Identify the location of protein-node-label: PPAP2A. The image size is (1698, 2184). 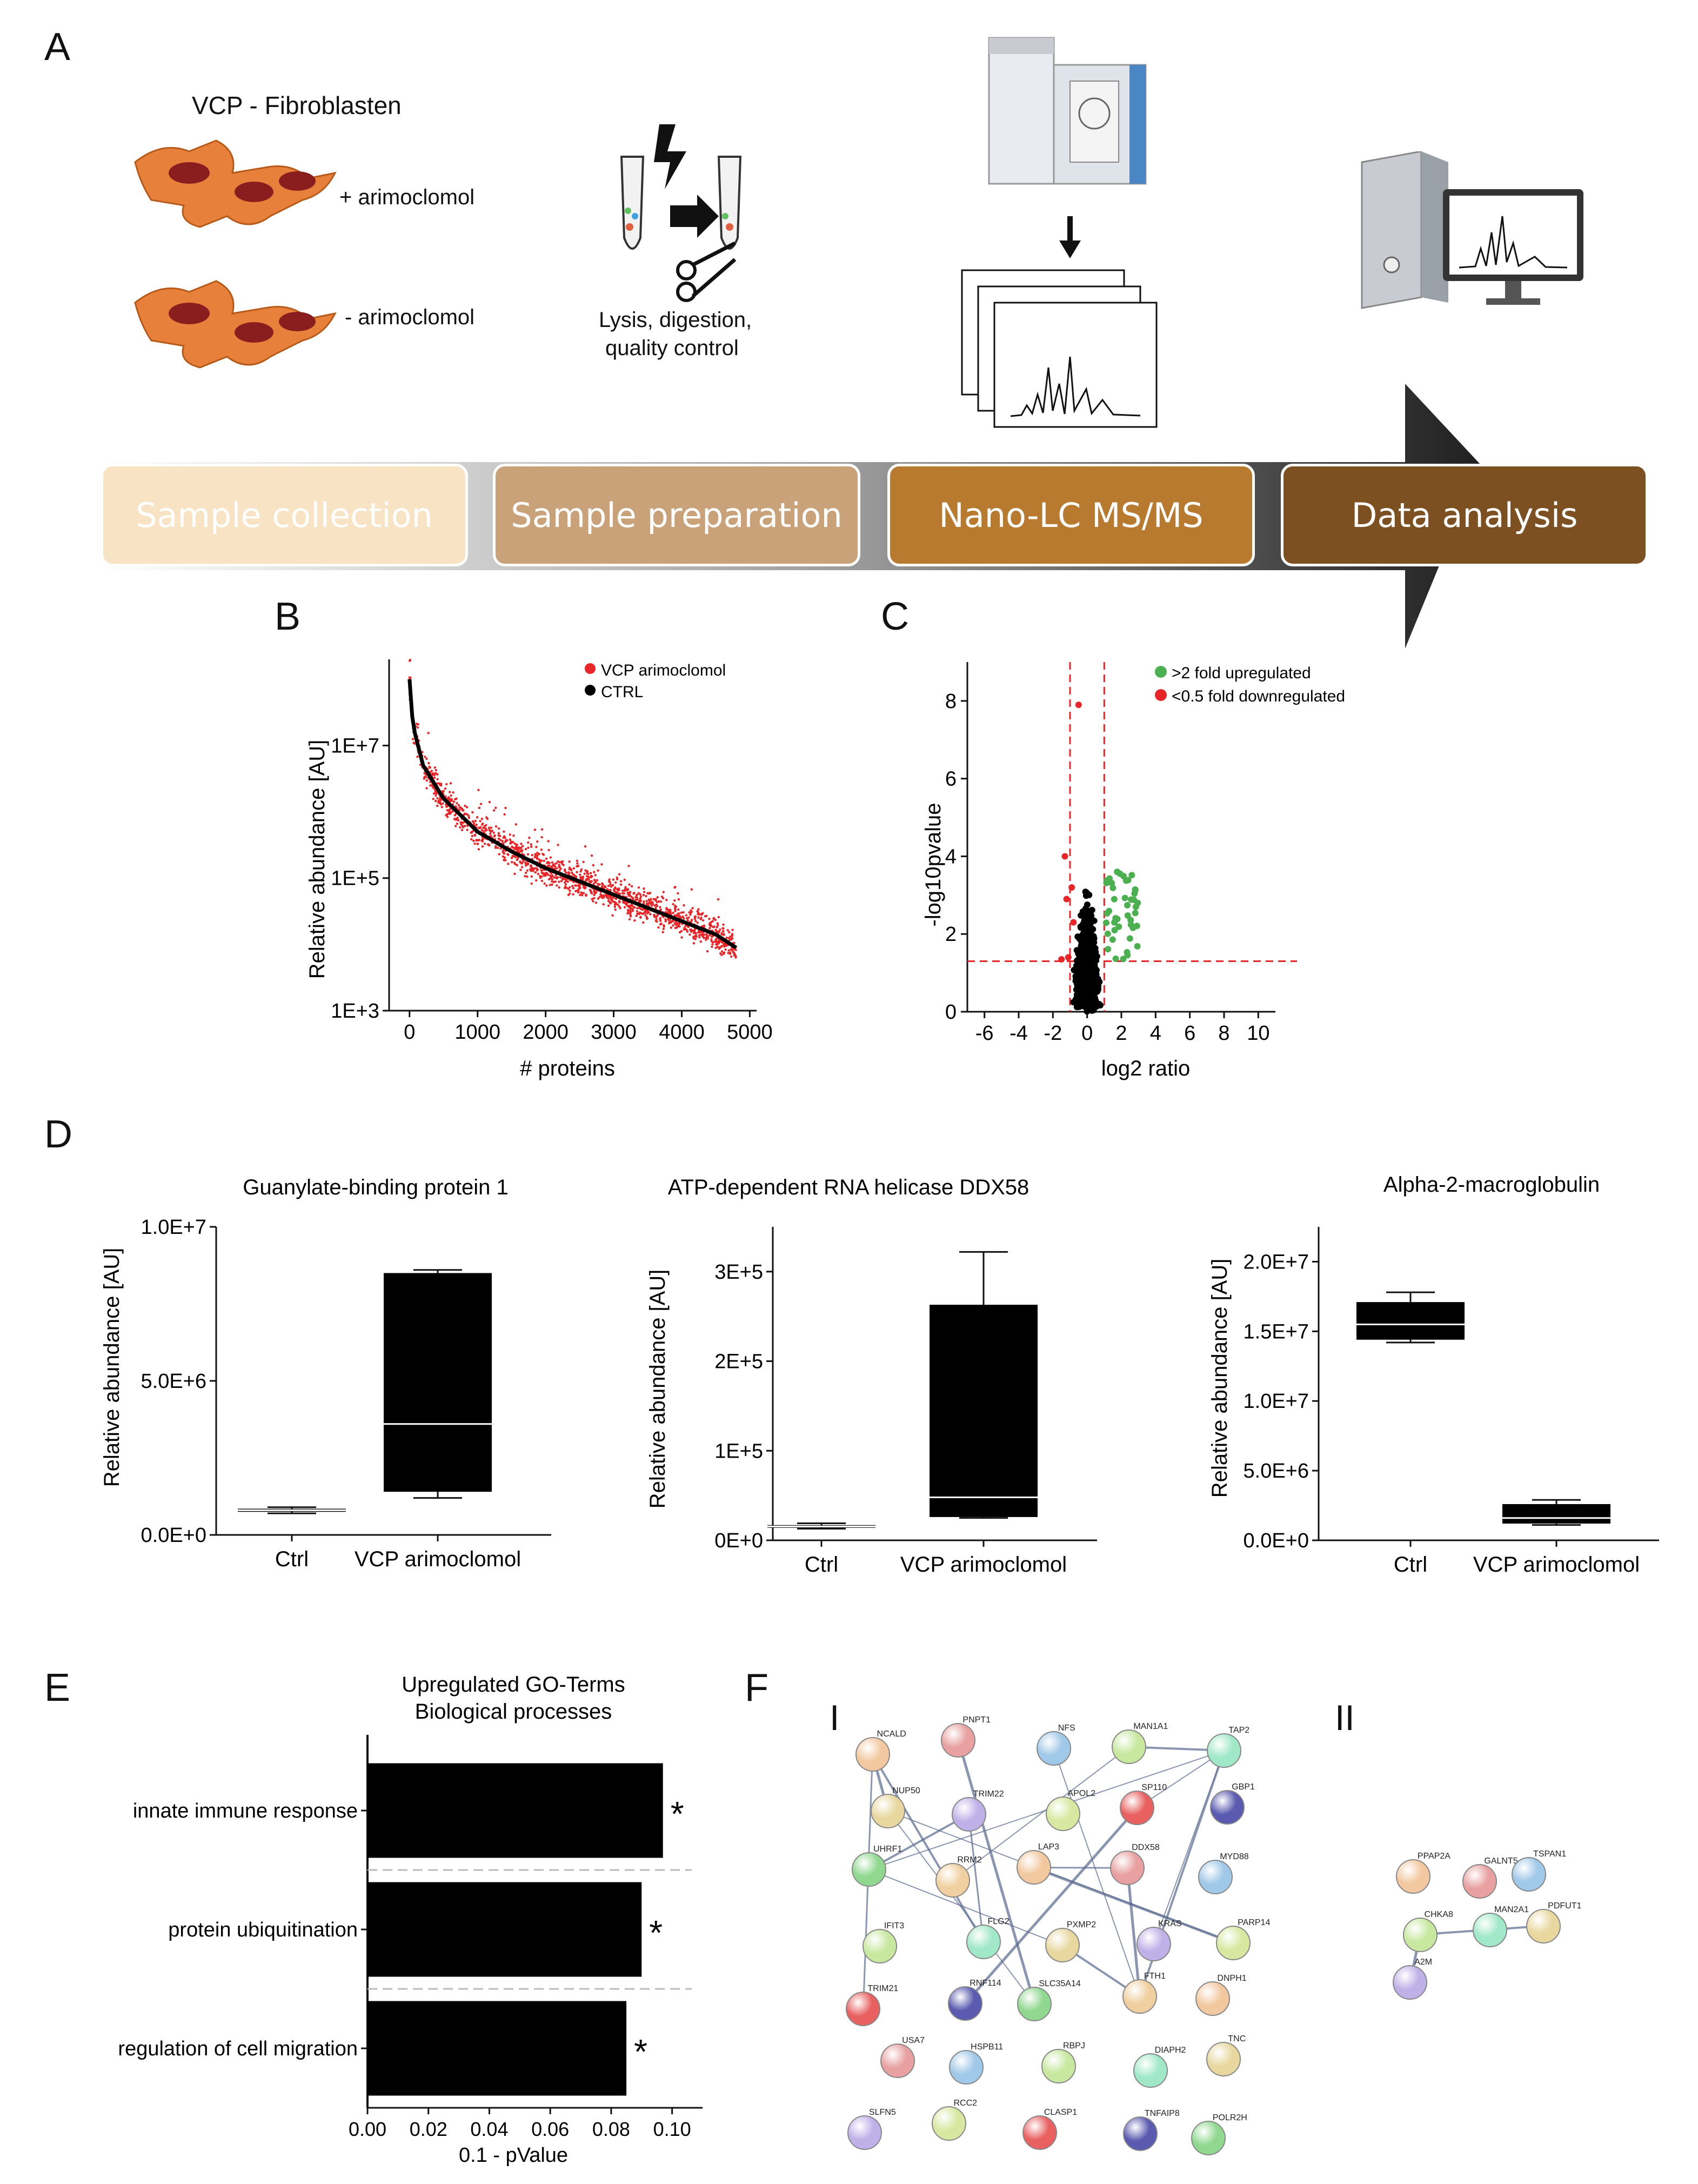
(1433, 1856).